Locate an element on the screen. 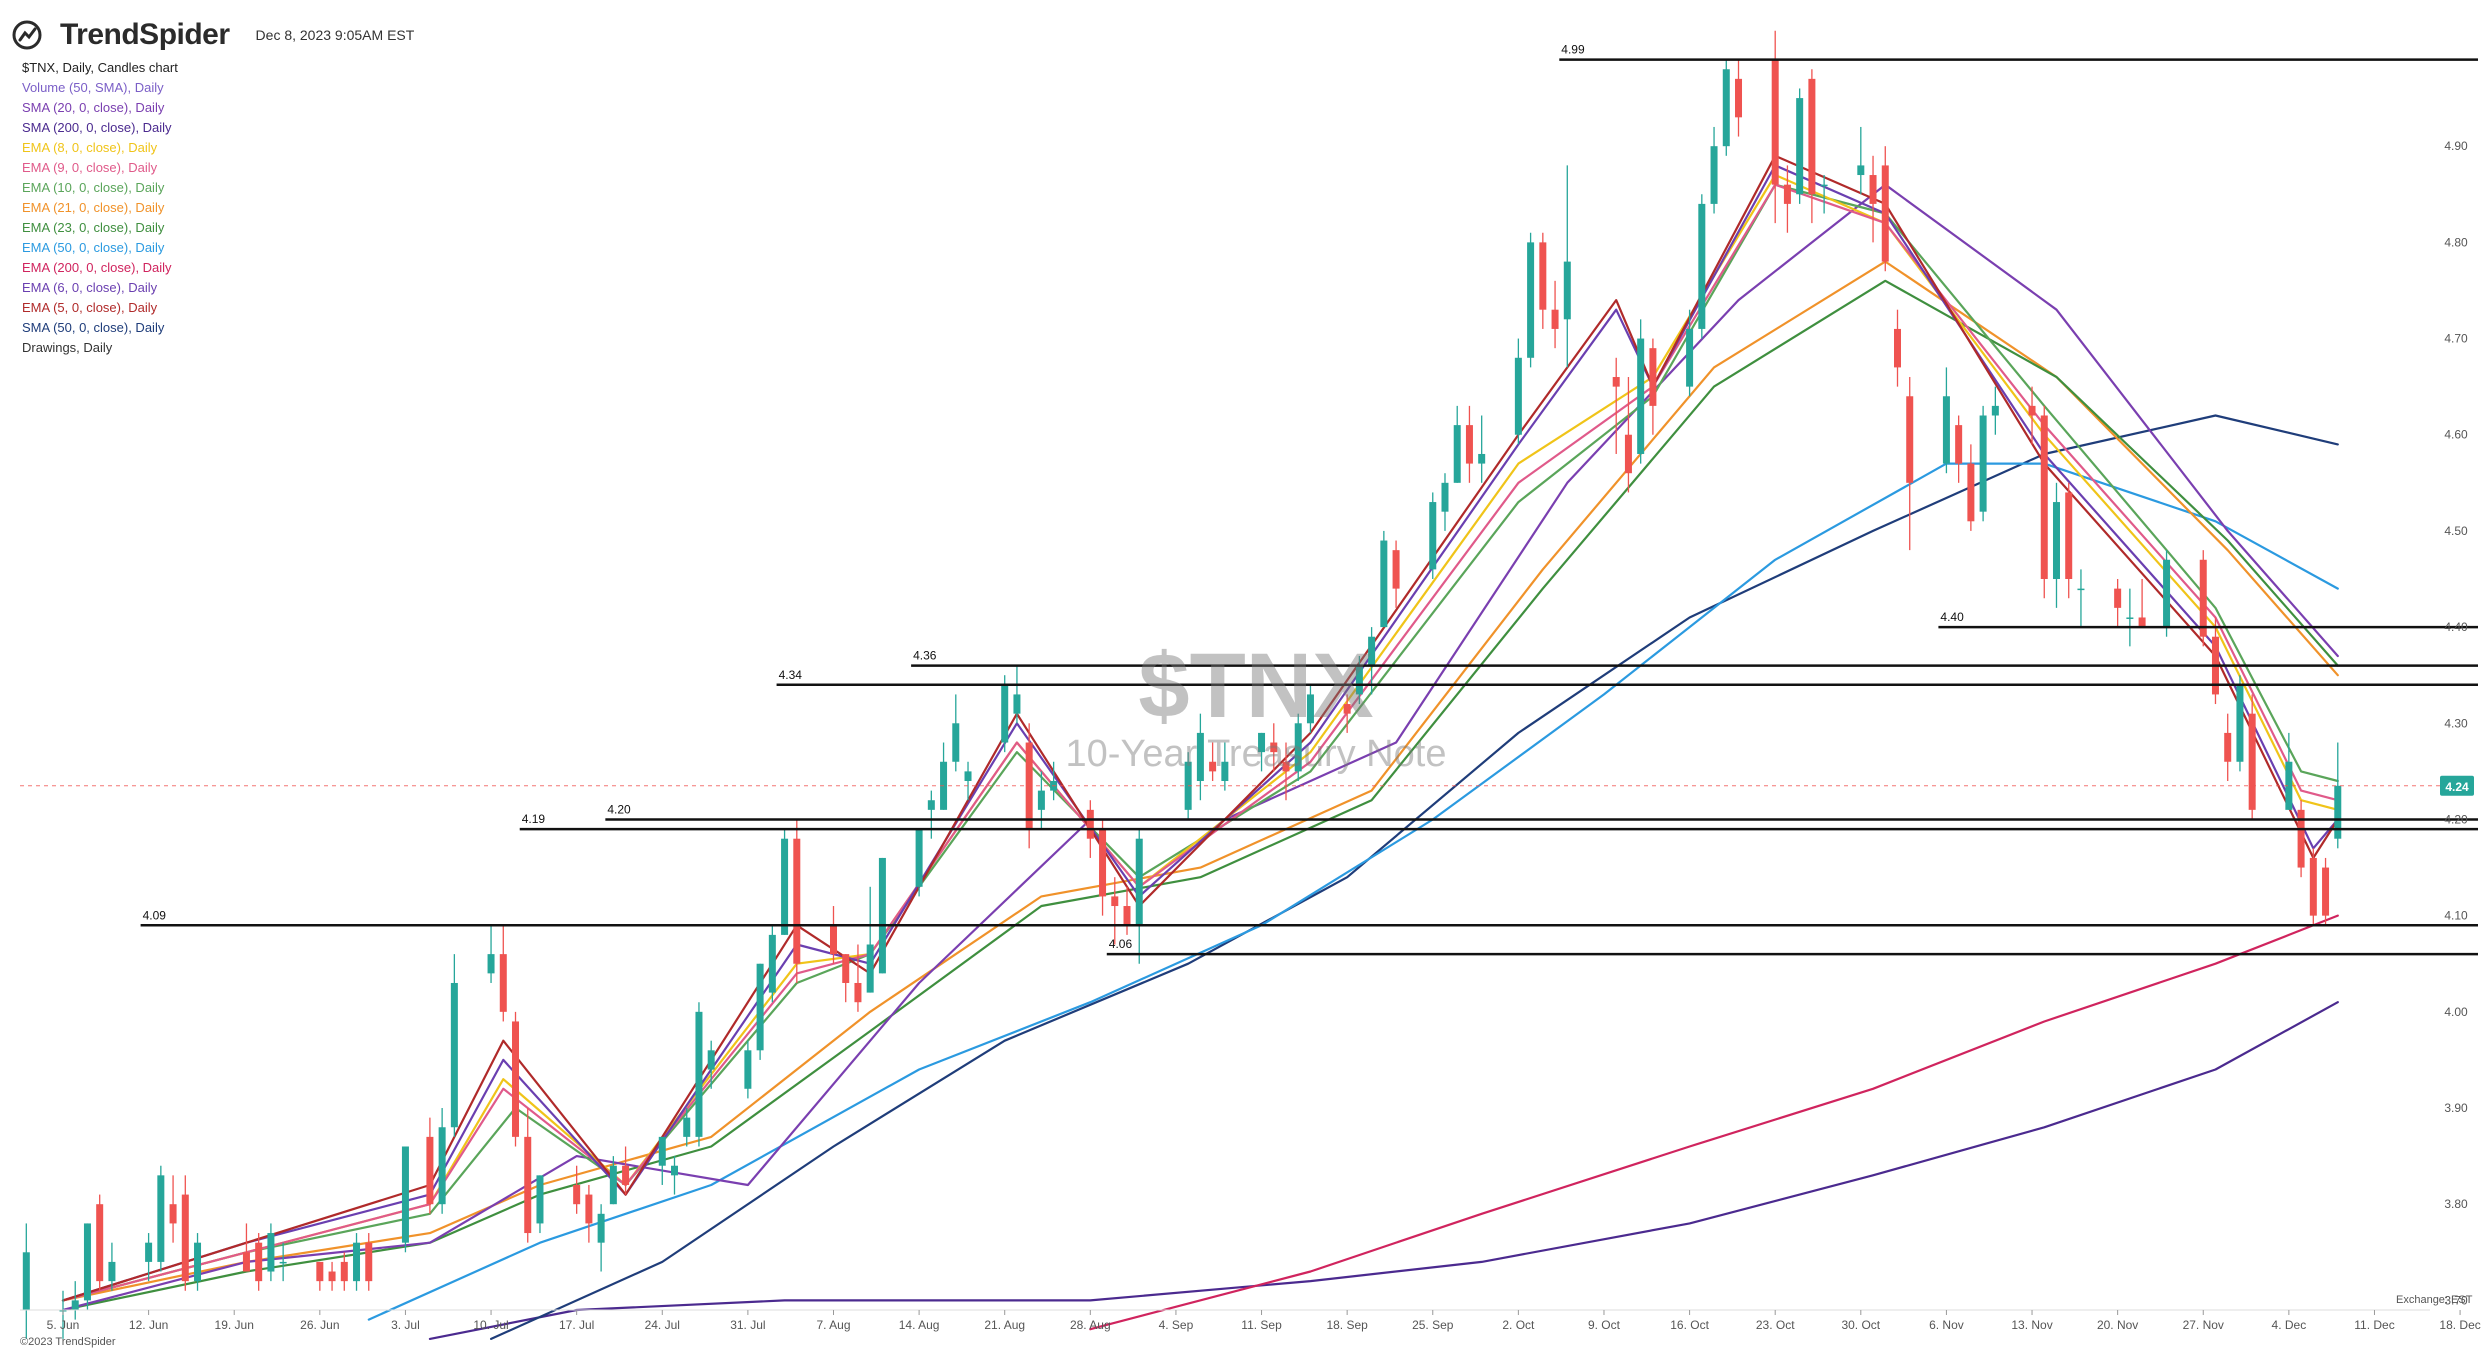 This screenshot has height=1352, width=2491. level-line-4-20: 4.20 is located at coordinates (1541, 811).